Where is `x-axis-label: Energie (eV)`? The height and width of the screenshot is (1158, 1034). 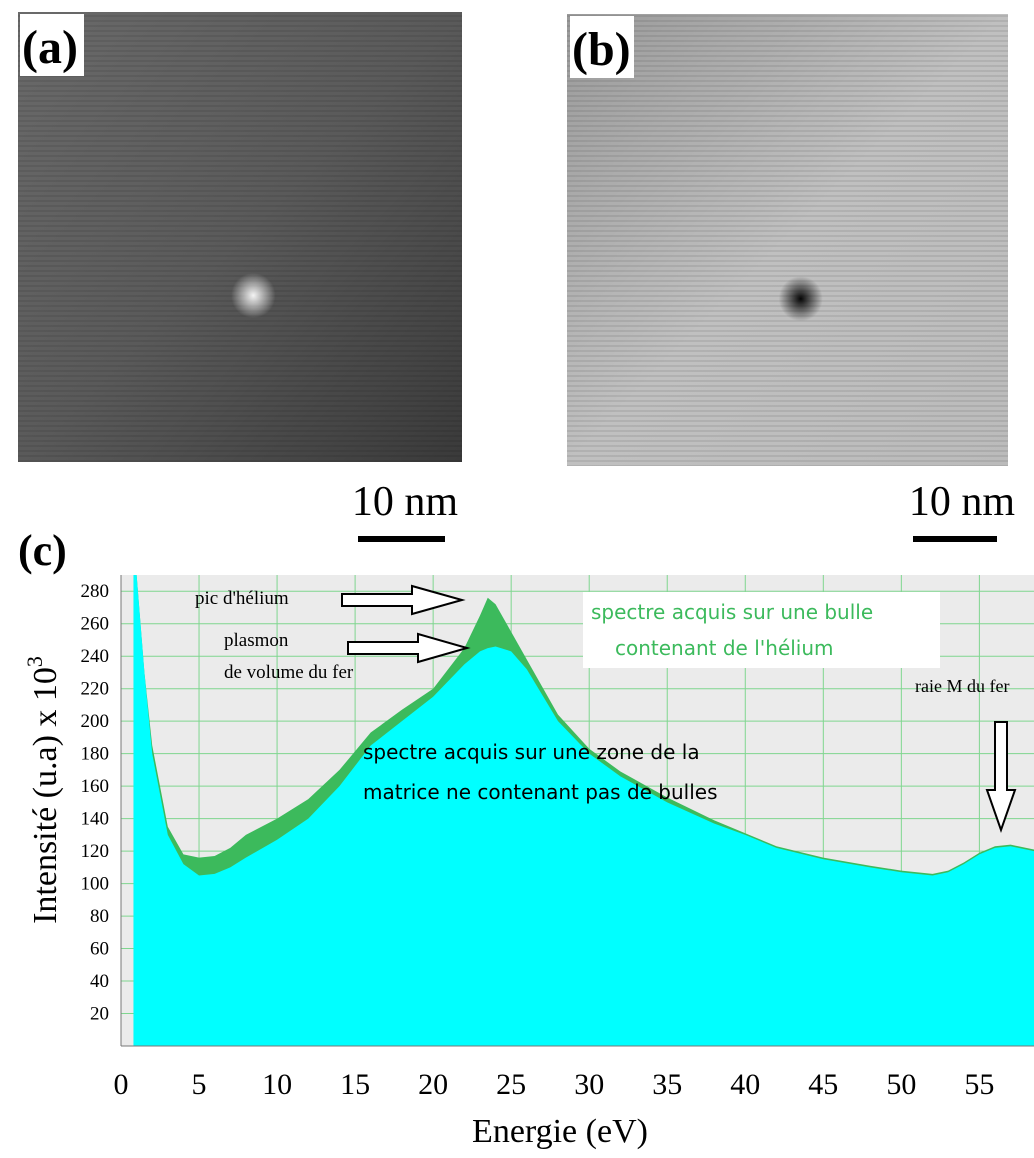 x-axis-label: Energie (eV) is located at coordinates (560, 1131).